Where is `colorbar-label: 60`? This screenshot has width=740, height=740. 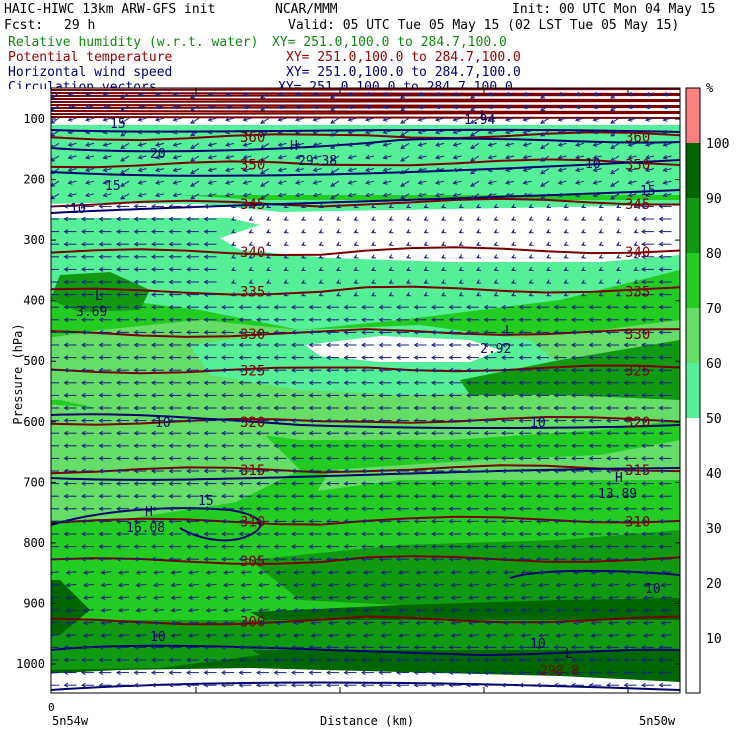 colorbar-label: 60 is located at coordinates (714, 364).